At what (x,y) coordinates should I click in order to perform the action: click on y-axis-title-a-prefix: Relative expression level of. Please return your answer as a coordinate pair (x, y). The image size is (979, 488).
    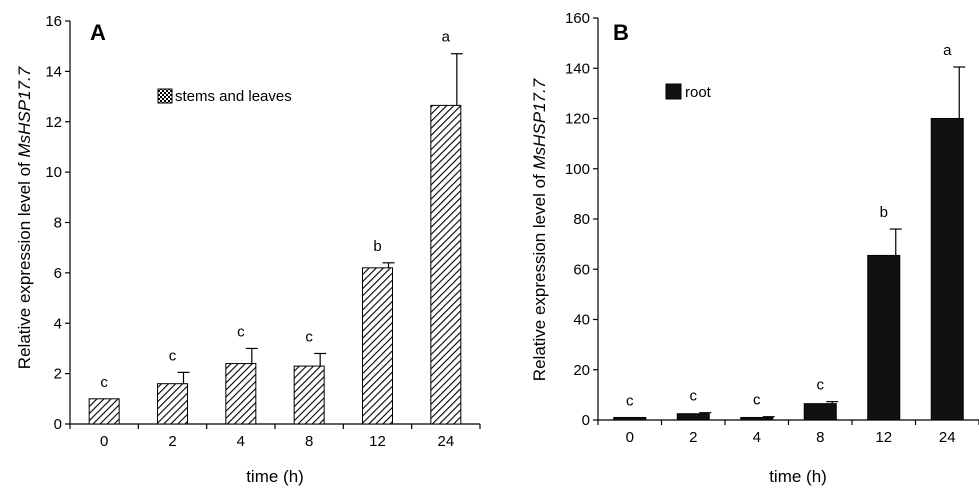
    Looking at the image, I should click on (24, 264).